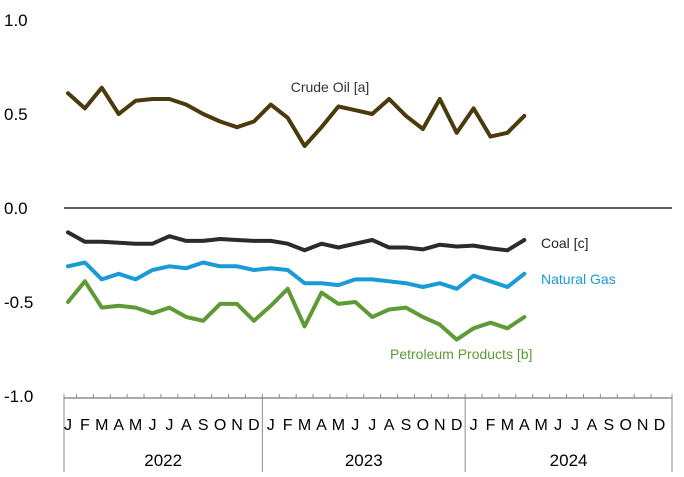 The width and height of the screenshot is (684, 477). I want to click on natural-gas-line, so click(296, 275).